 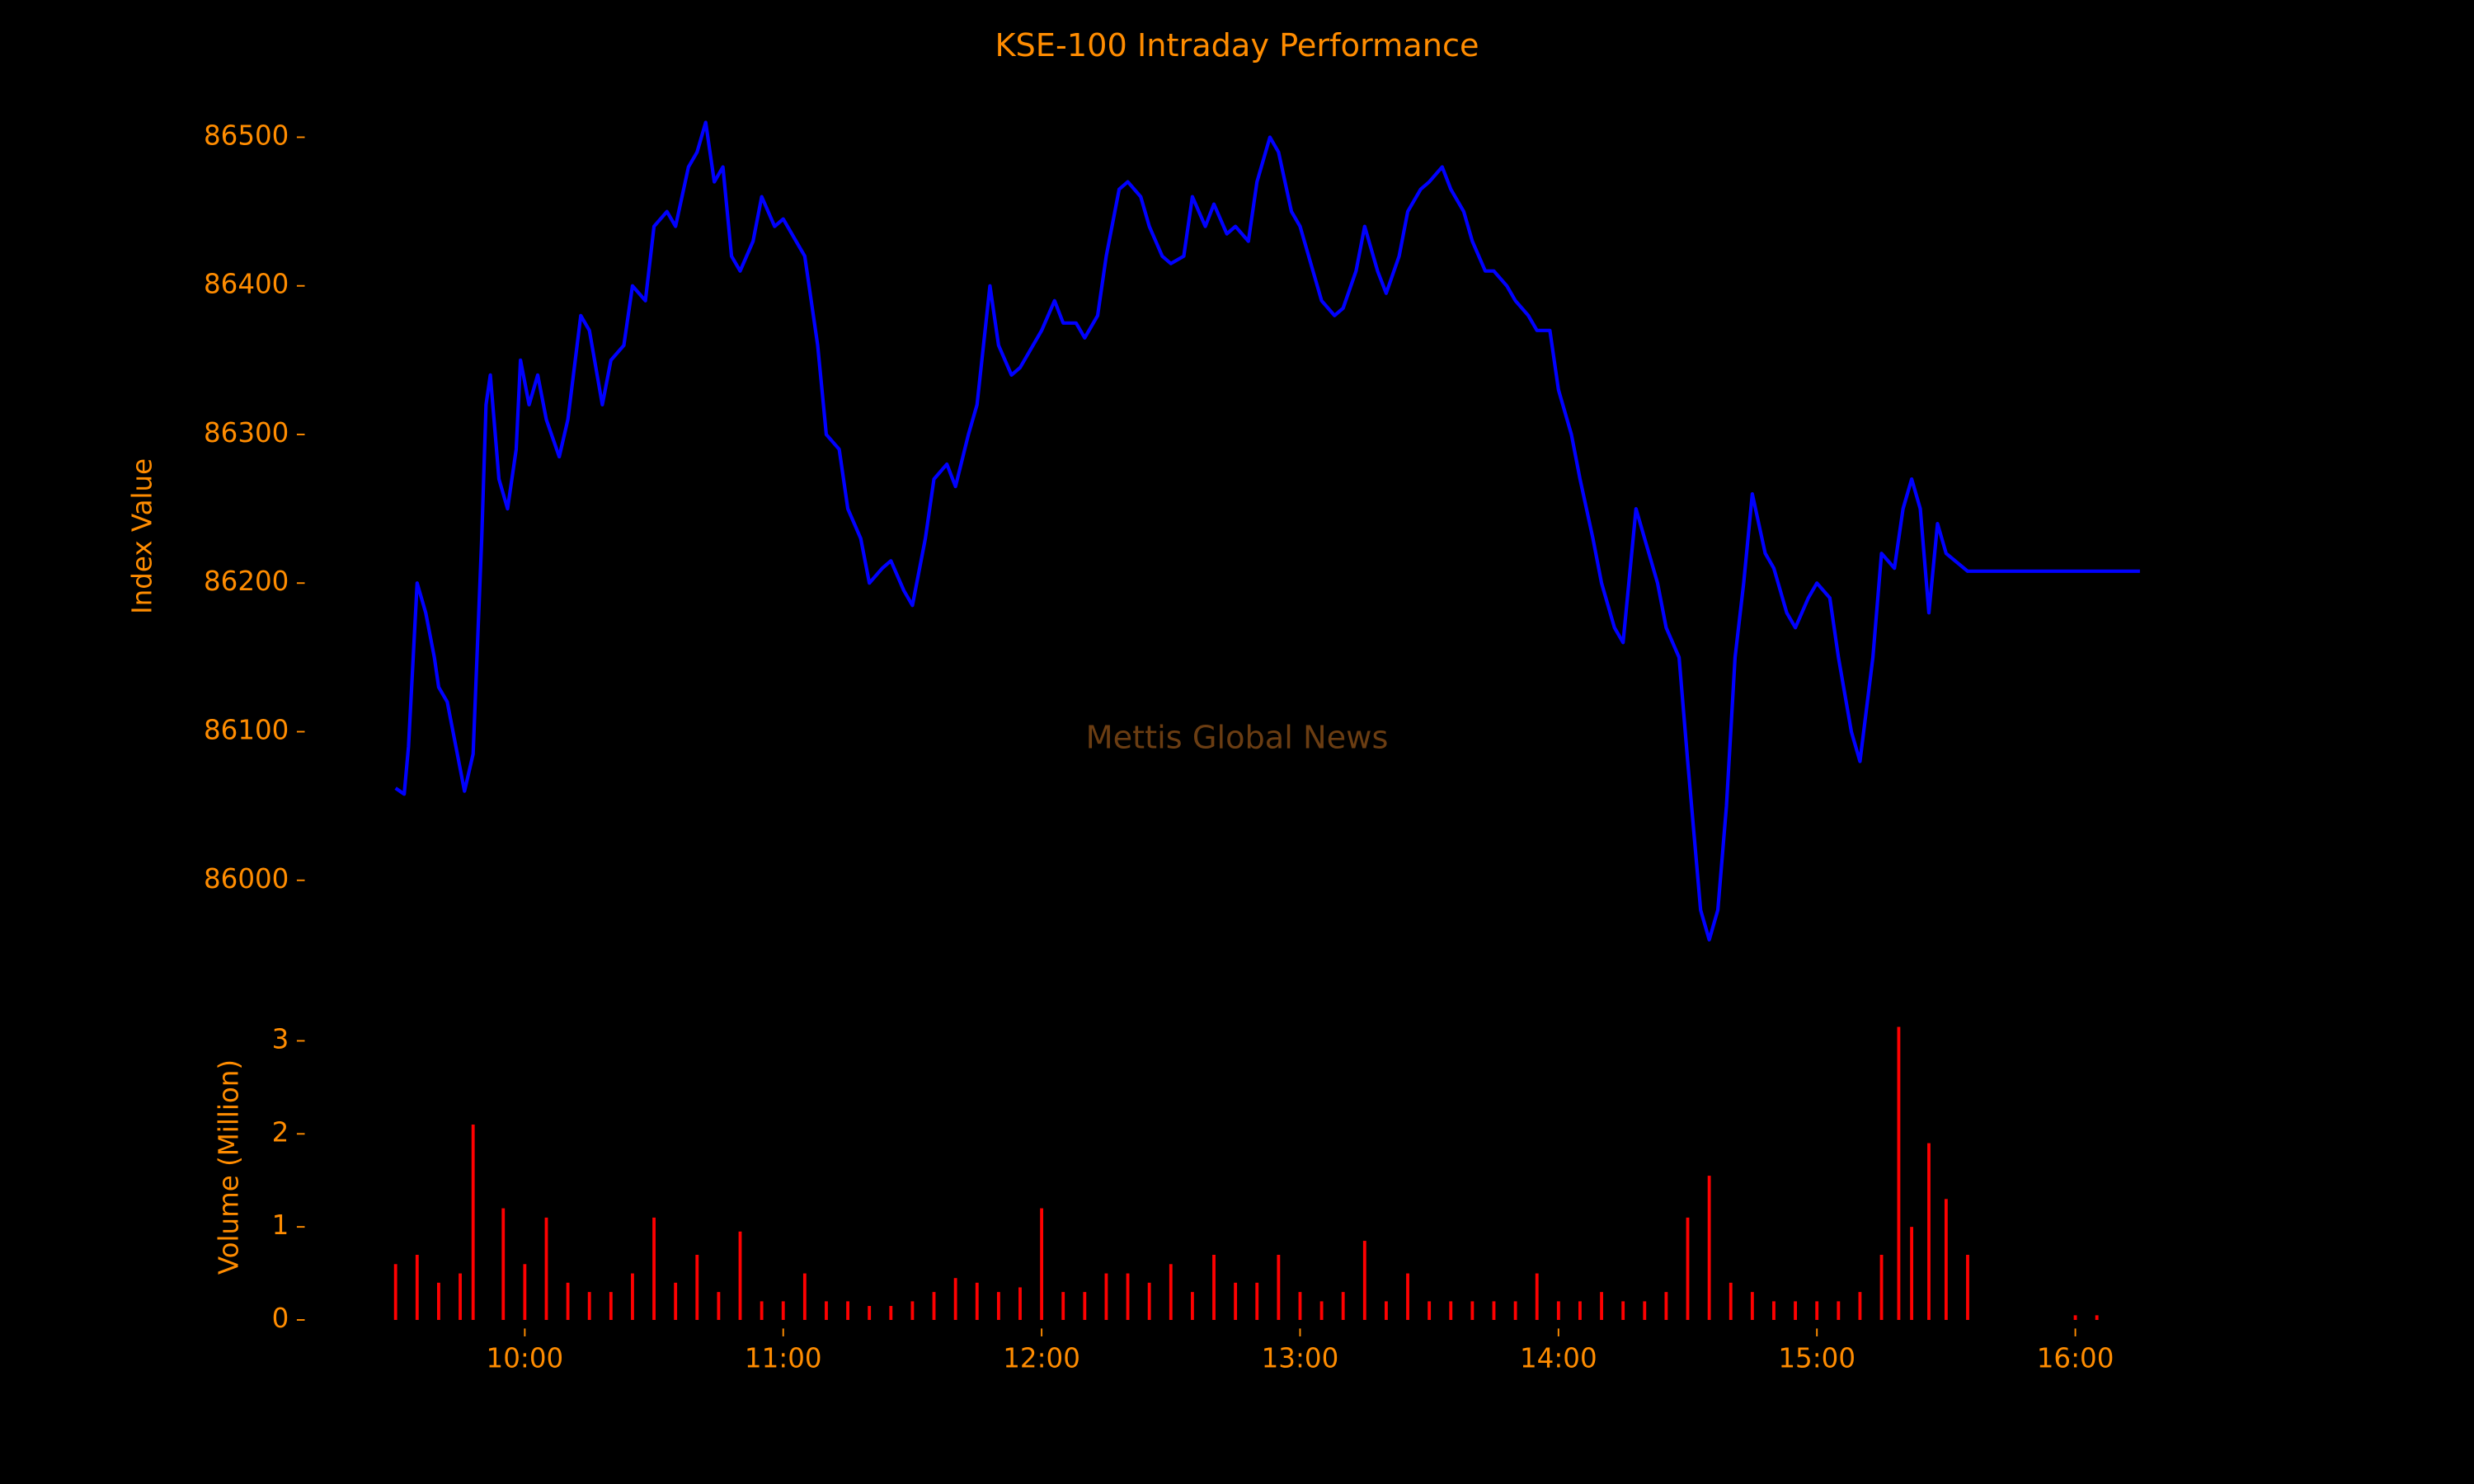 What do you see at coordinates (1237, 45) in the screenshot?
I see `chart-title: KSE-100 Intraday Performance` at bounding box center [1237, 45].